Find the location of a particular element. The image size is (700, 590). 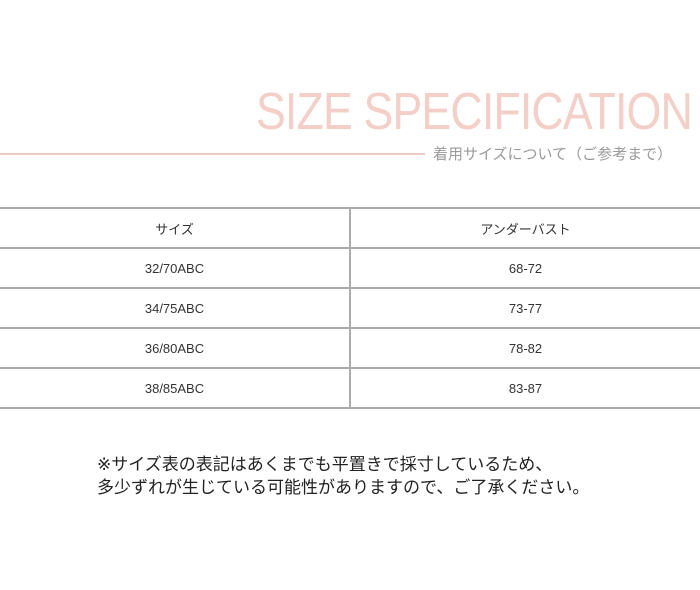

title-divider is located at coordinates (212, 154).